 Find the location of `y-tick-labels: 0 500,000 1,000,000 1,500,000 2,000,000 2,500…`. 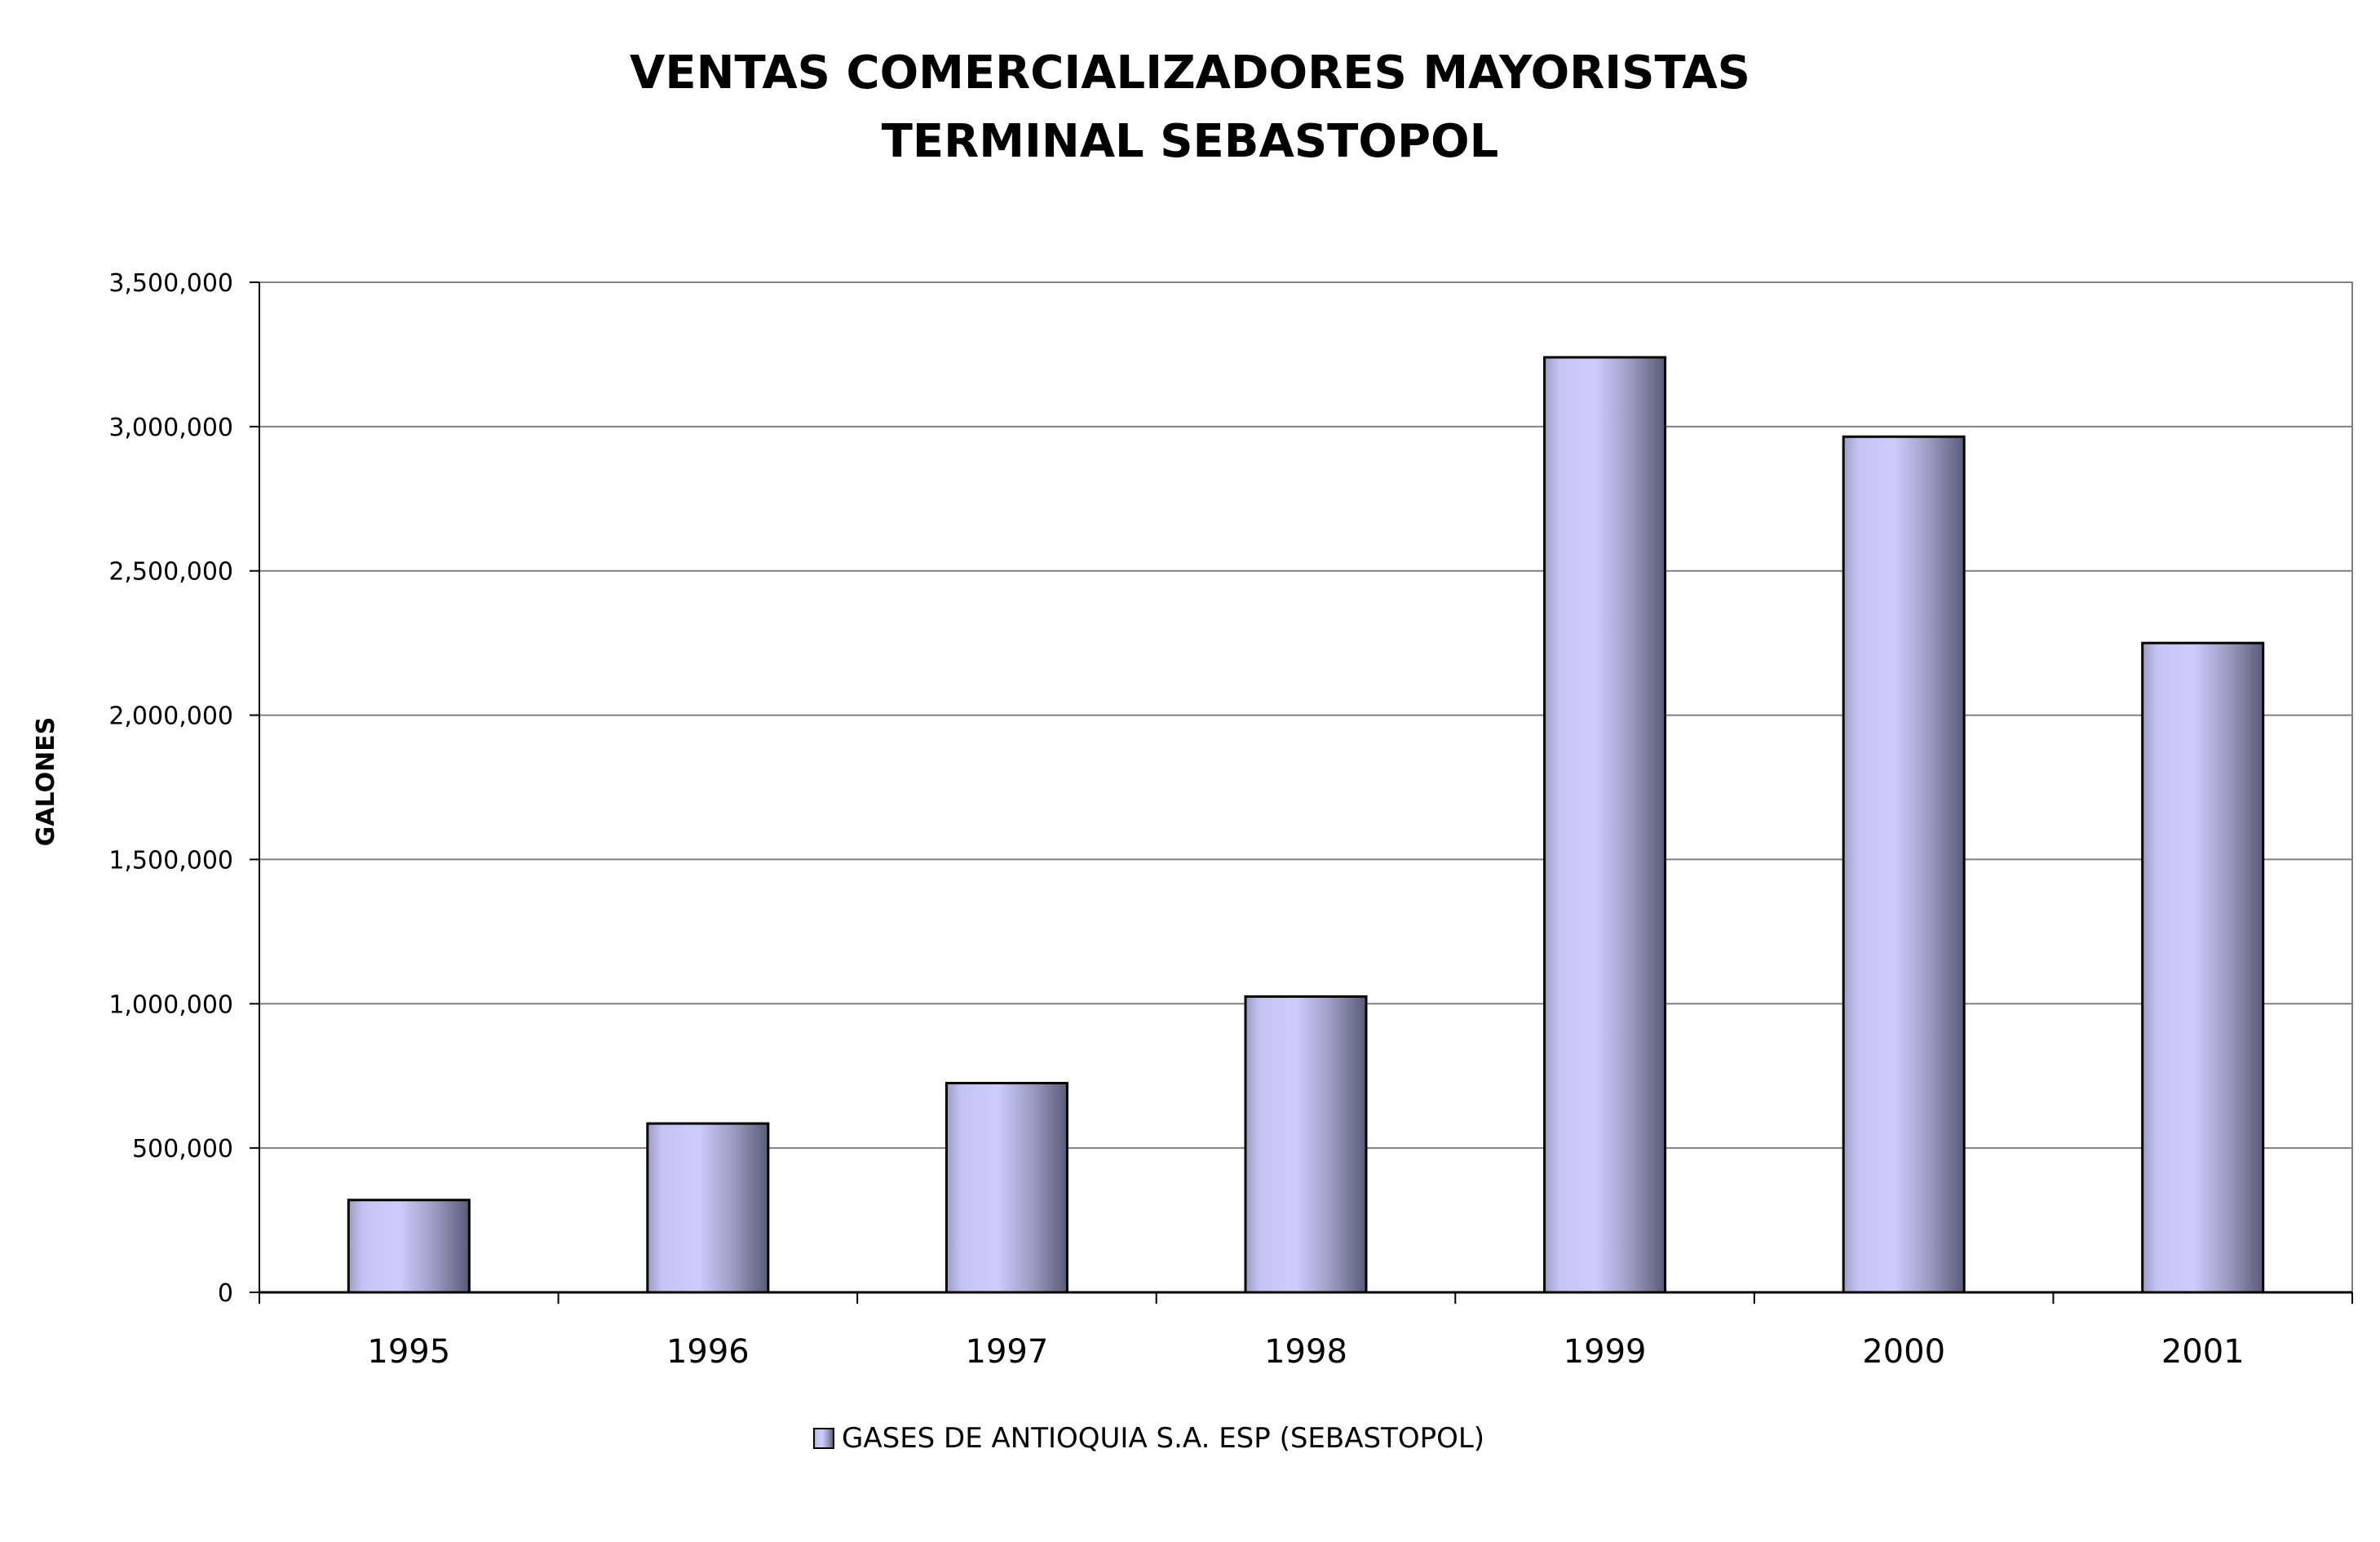

y-tick-labels: 0 500,000 1,000,000 1,500,000 2,000,000 2,500… is located at coordinates (171, 788).